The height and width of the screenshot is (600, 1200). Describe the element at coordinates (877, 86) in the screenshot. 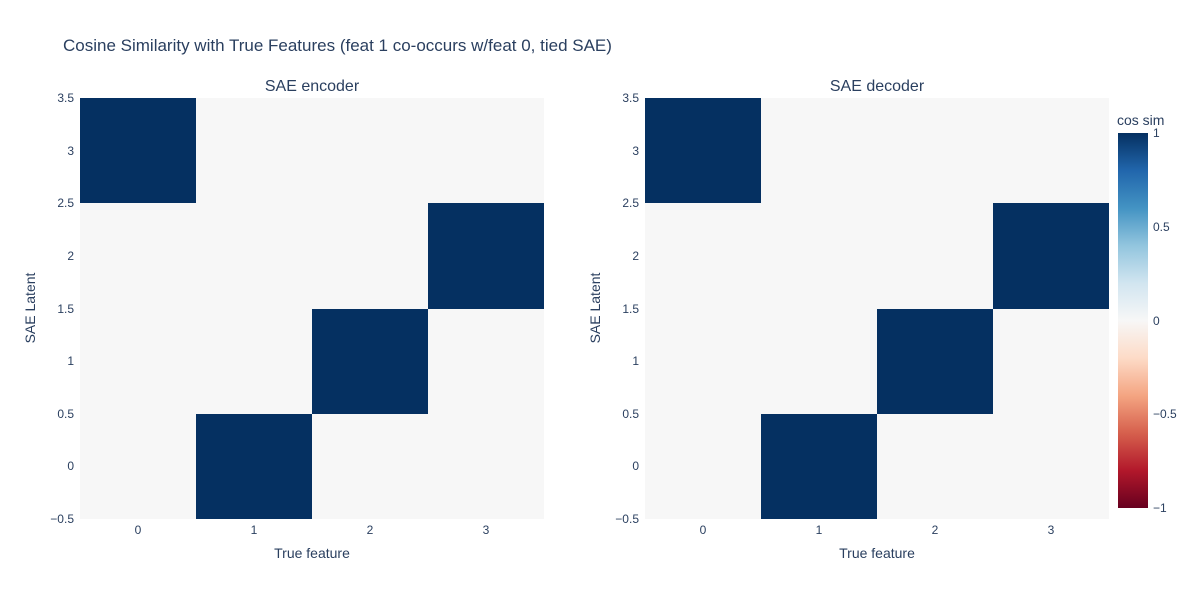

I see `subplot-title-sae-decoder: SAE decoder` at that location.